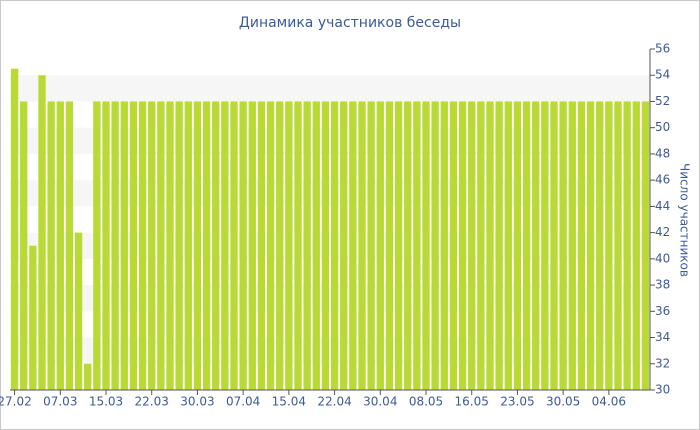 The height and width of the screenshot is (430, 700). I want to click on chart-title: Динамика участников беседы, so click(350, 23).